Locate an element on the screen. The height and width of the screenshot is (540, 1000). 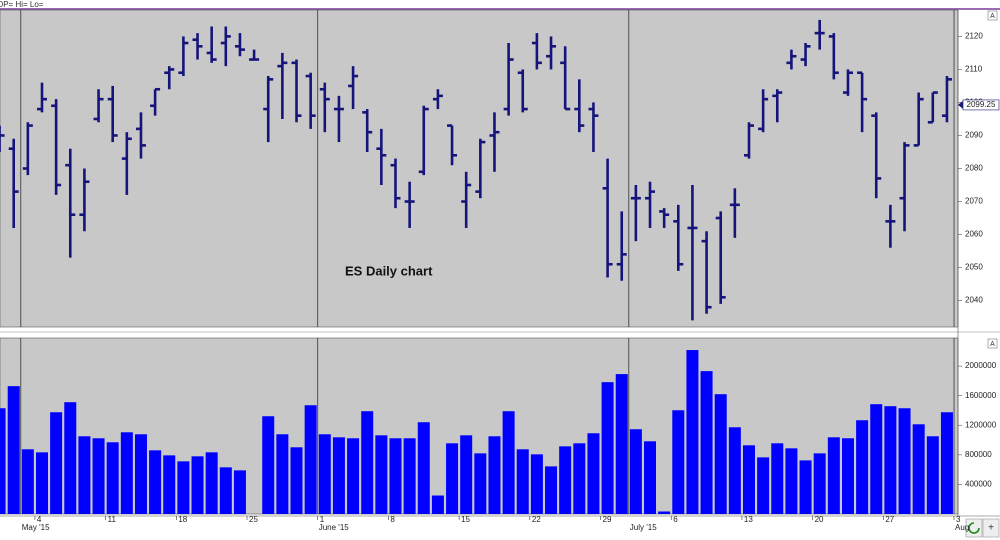
y-tick-label: 2040 is located at coordinates (974, 300).